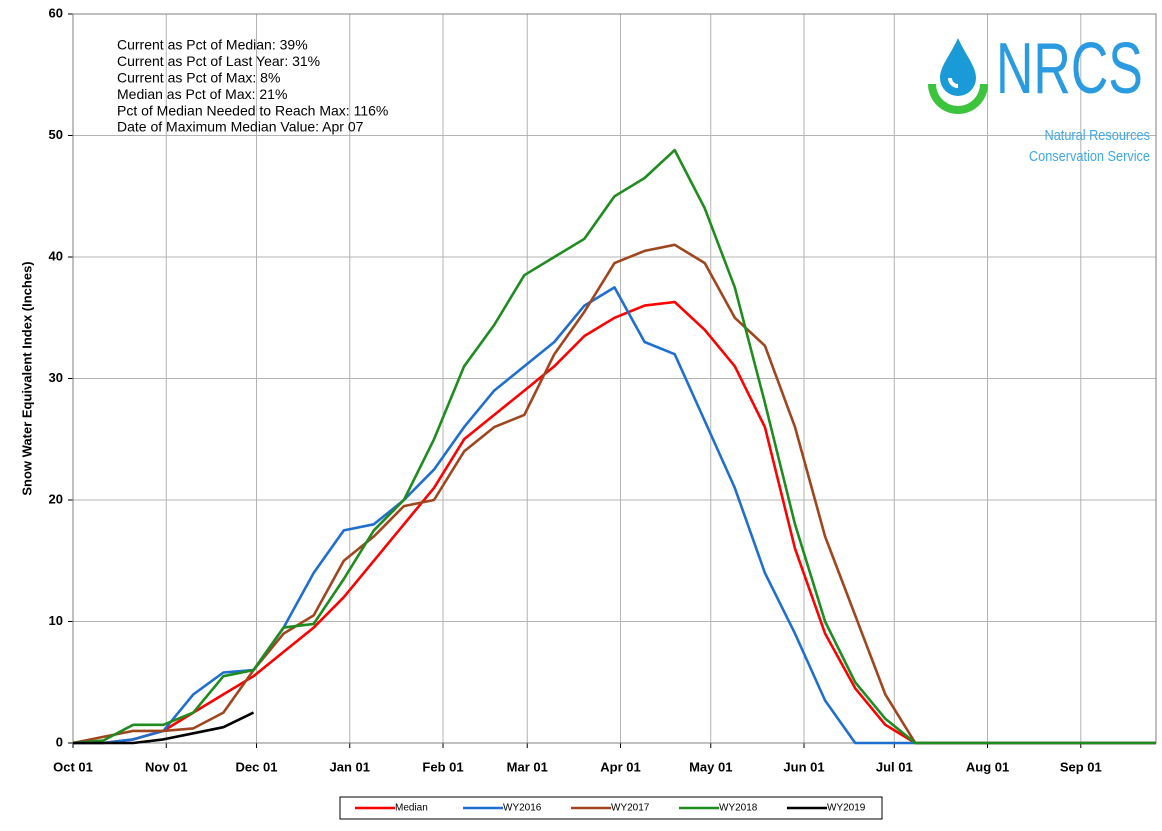 The width and height of the screenshot is (1162, 831). Describe the element at coordinates (252, 110) in the screenshot. I see `annotation: Pct of Median Needed to Reach Max: 116%` at that location.